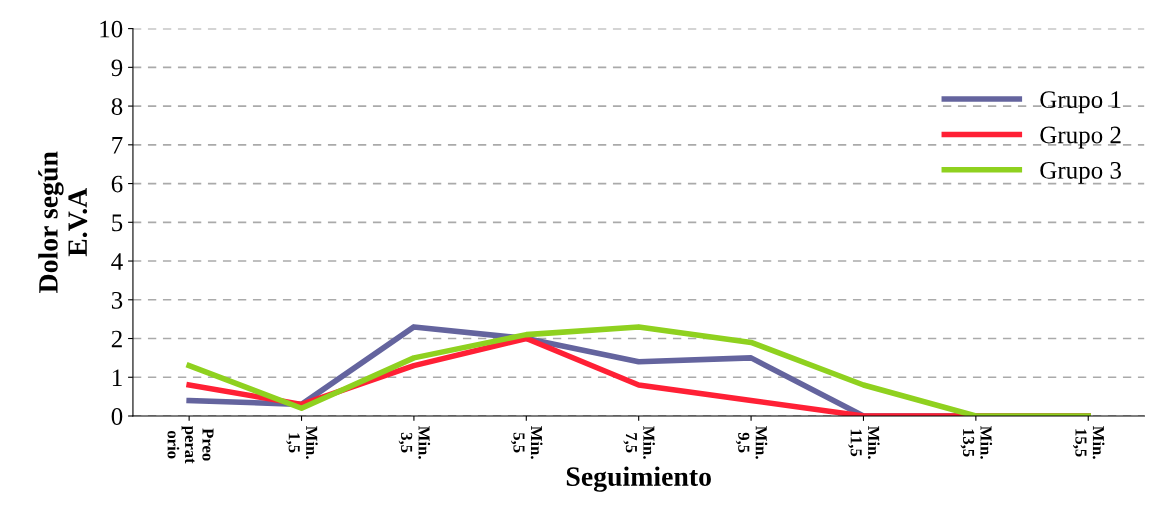  I want to click on x-tick-label: Min. 7,5, so click(639, 442).